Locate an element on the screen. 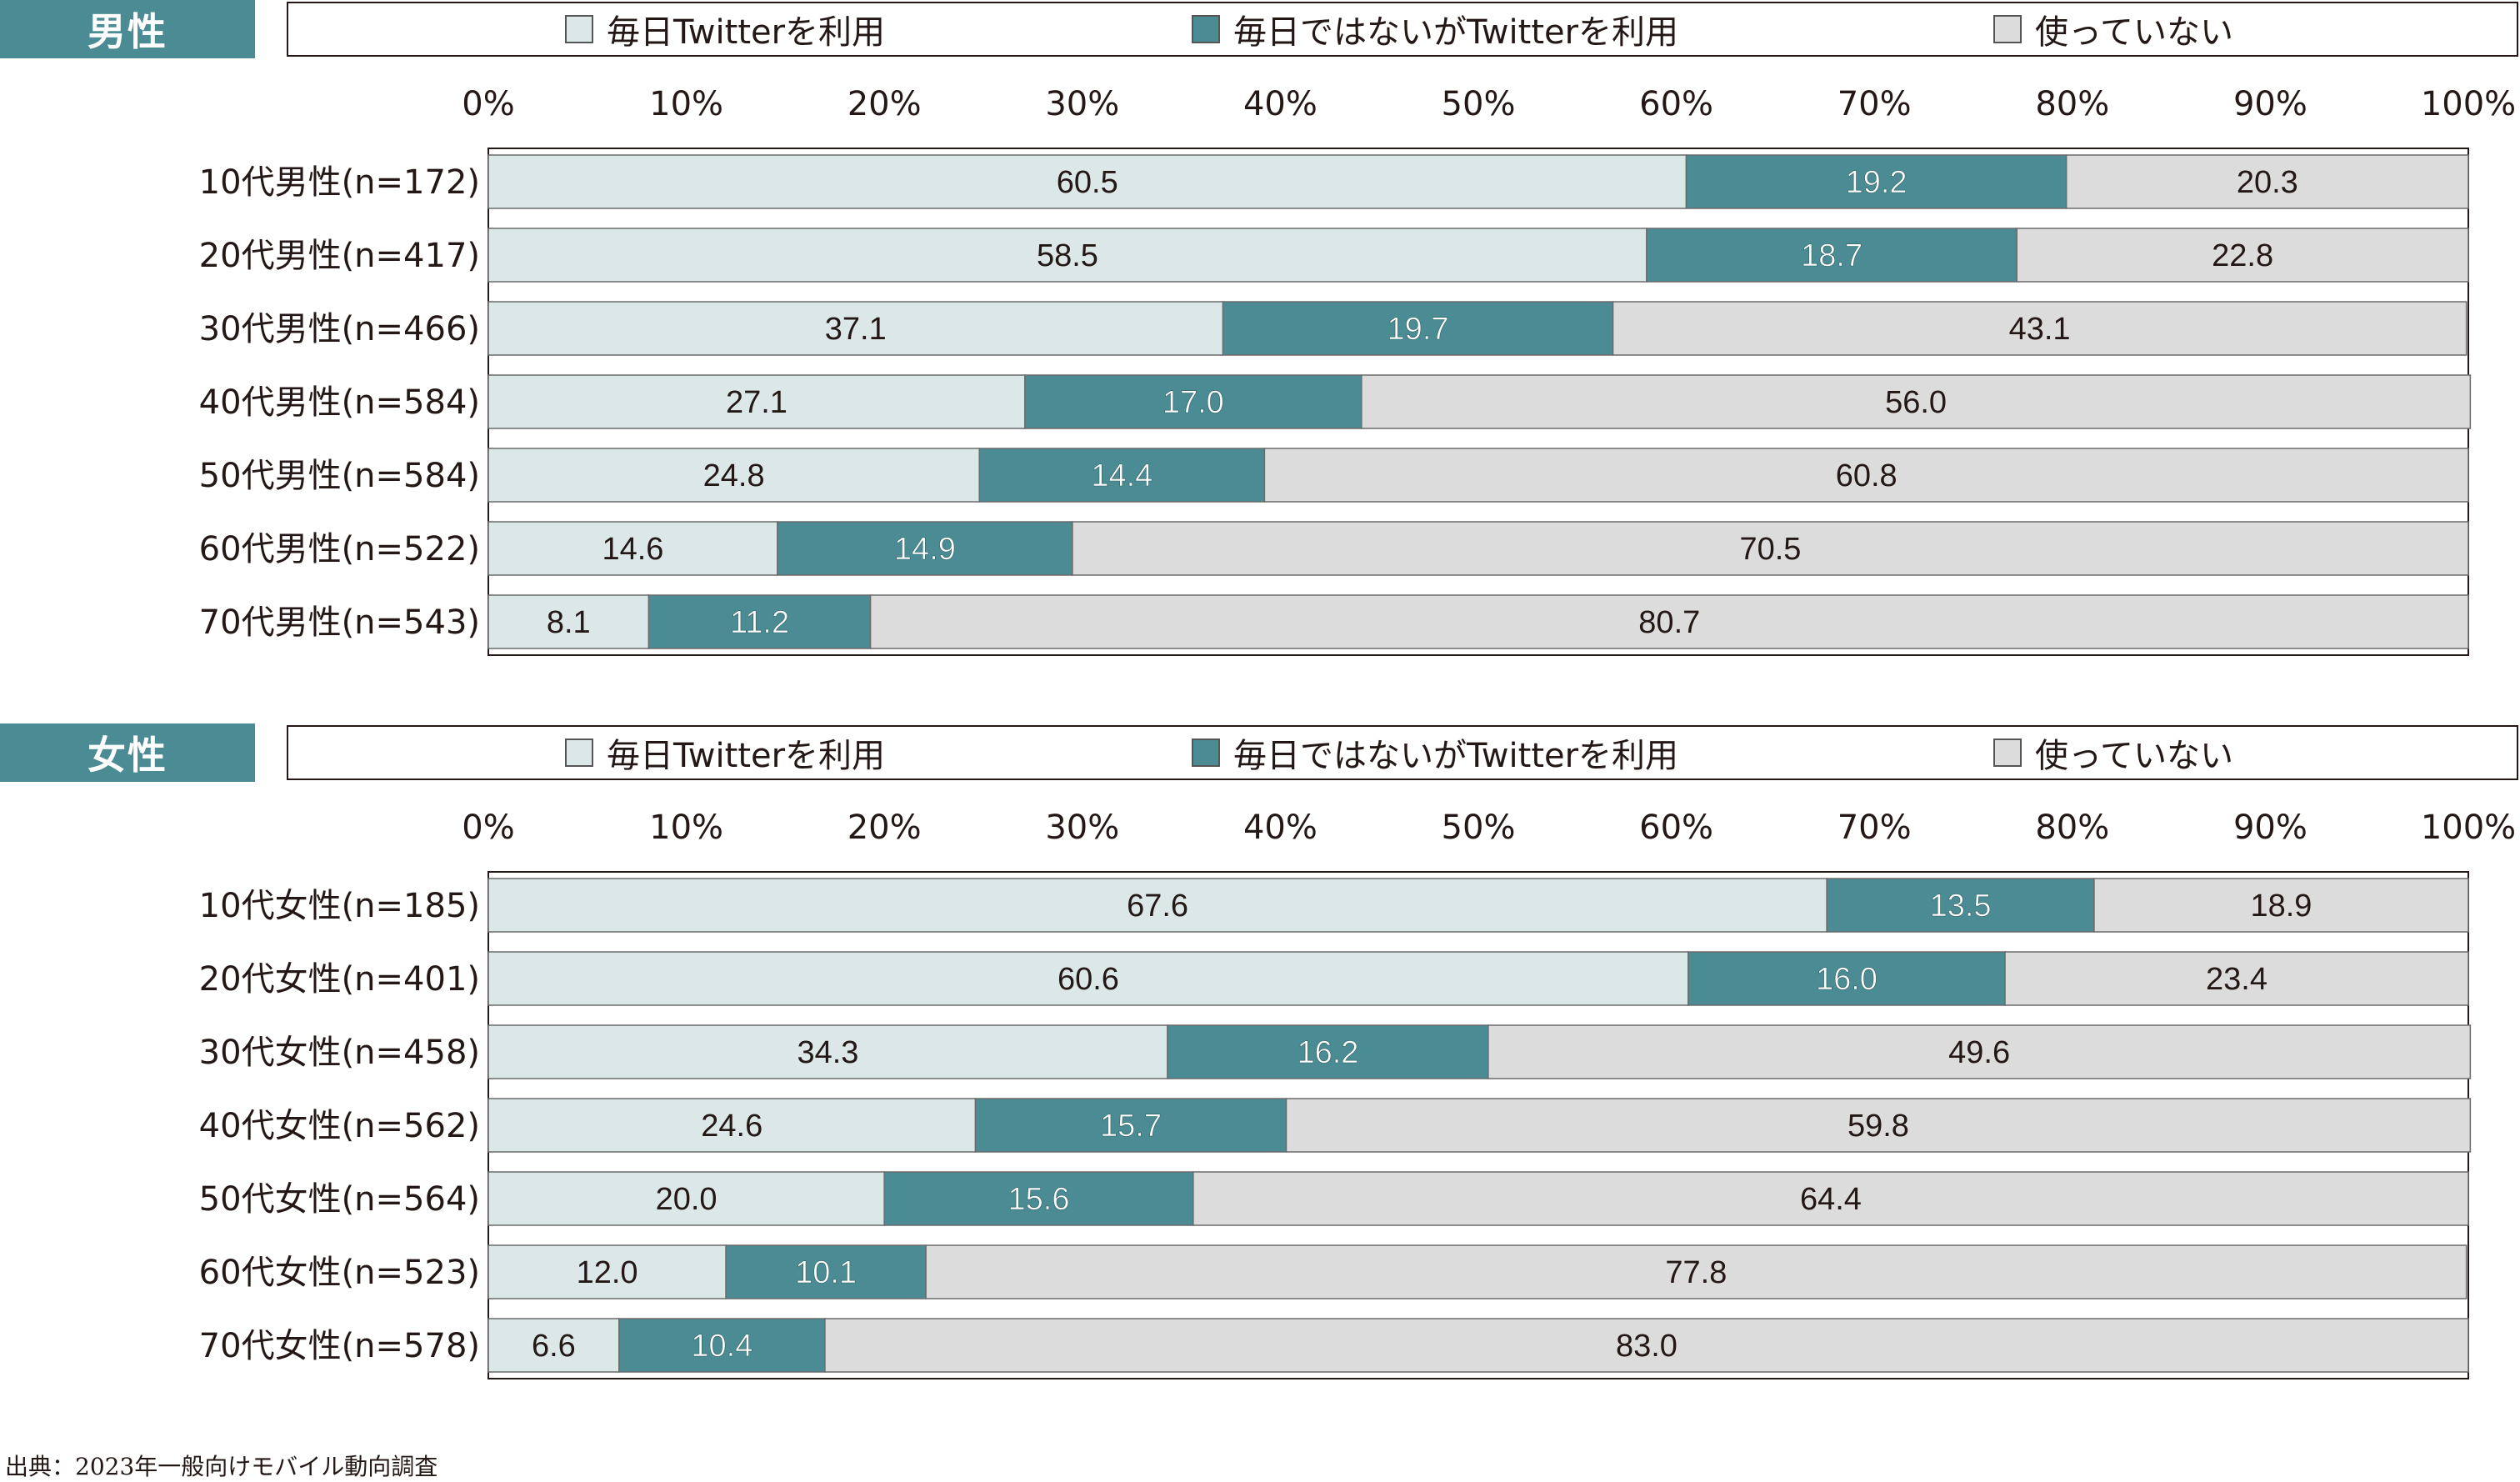 The width and height of the screenshot is (2520, 1482). data-label-not-used: 22.8 is located at coordinates (2242, 255).